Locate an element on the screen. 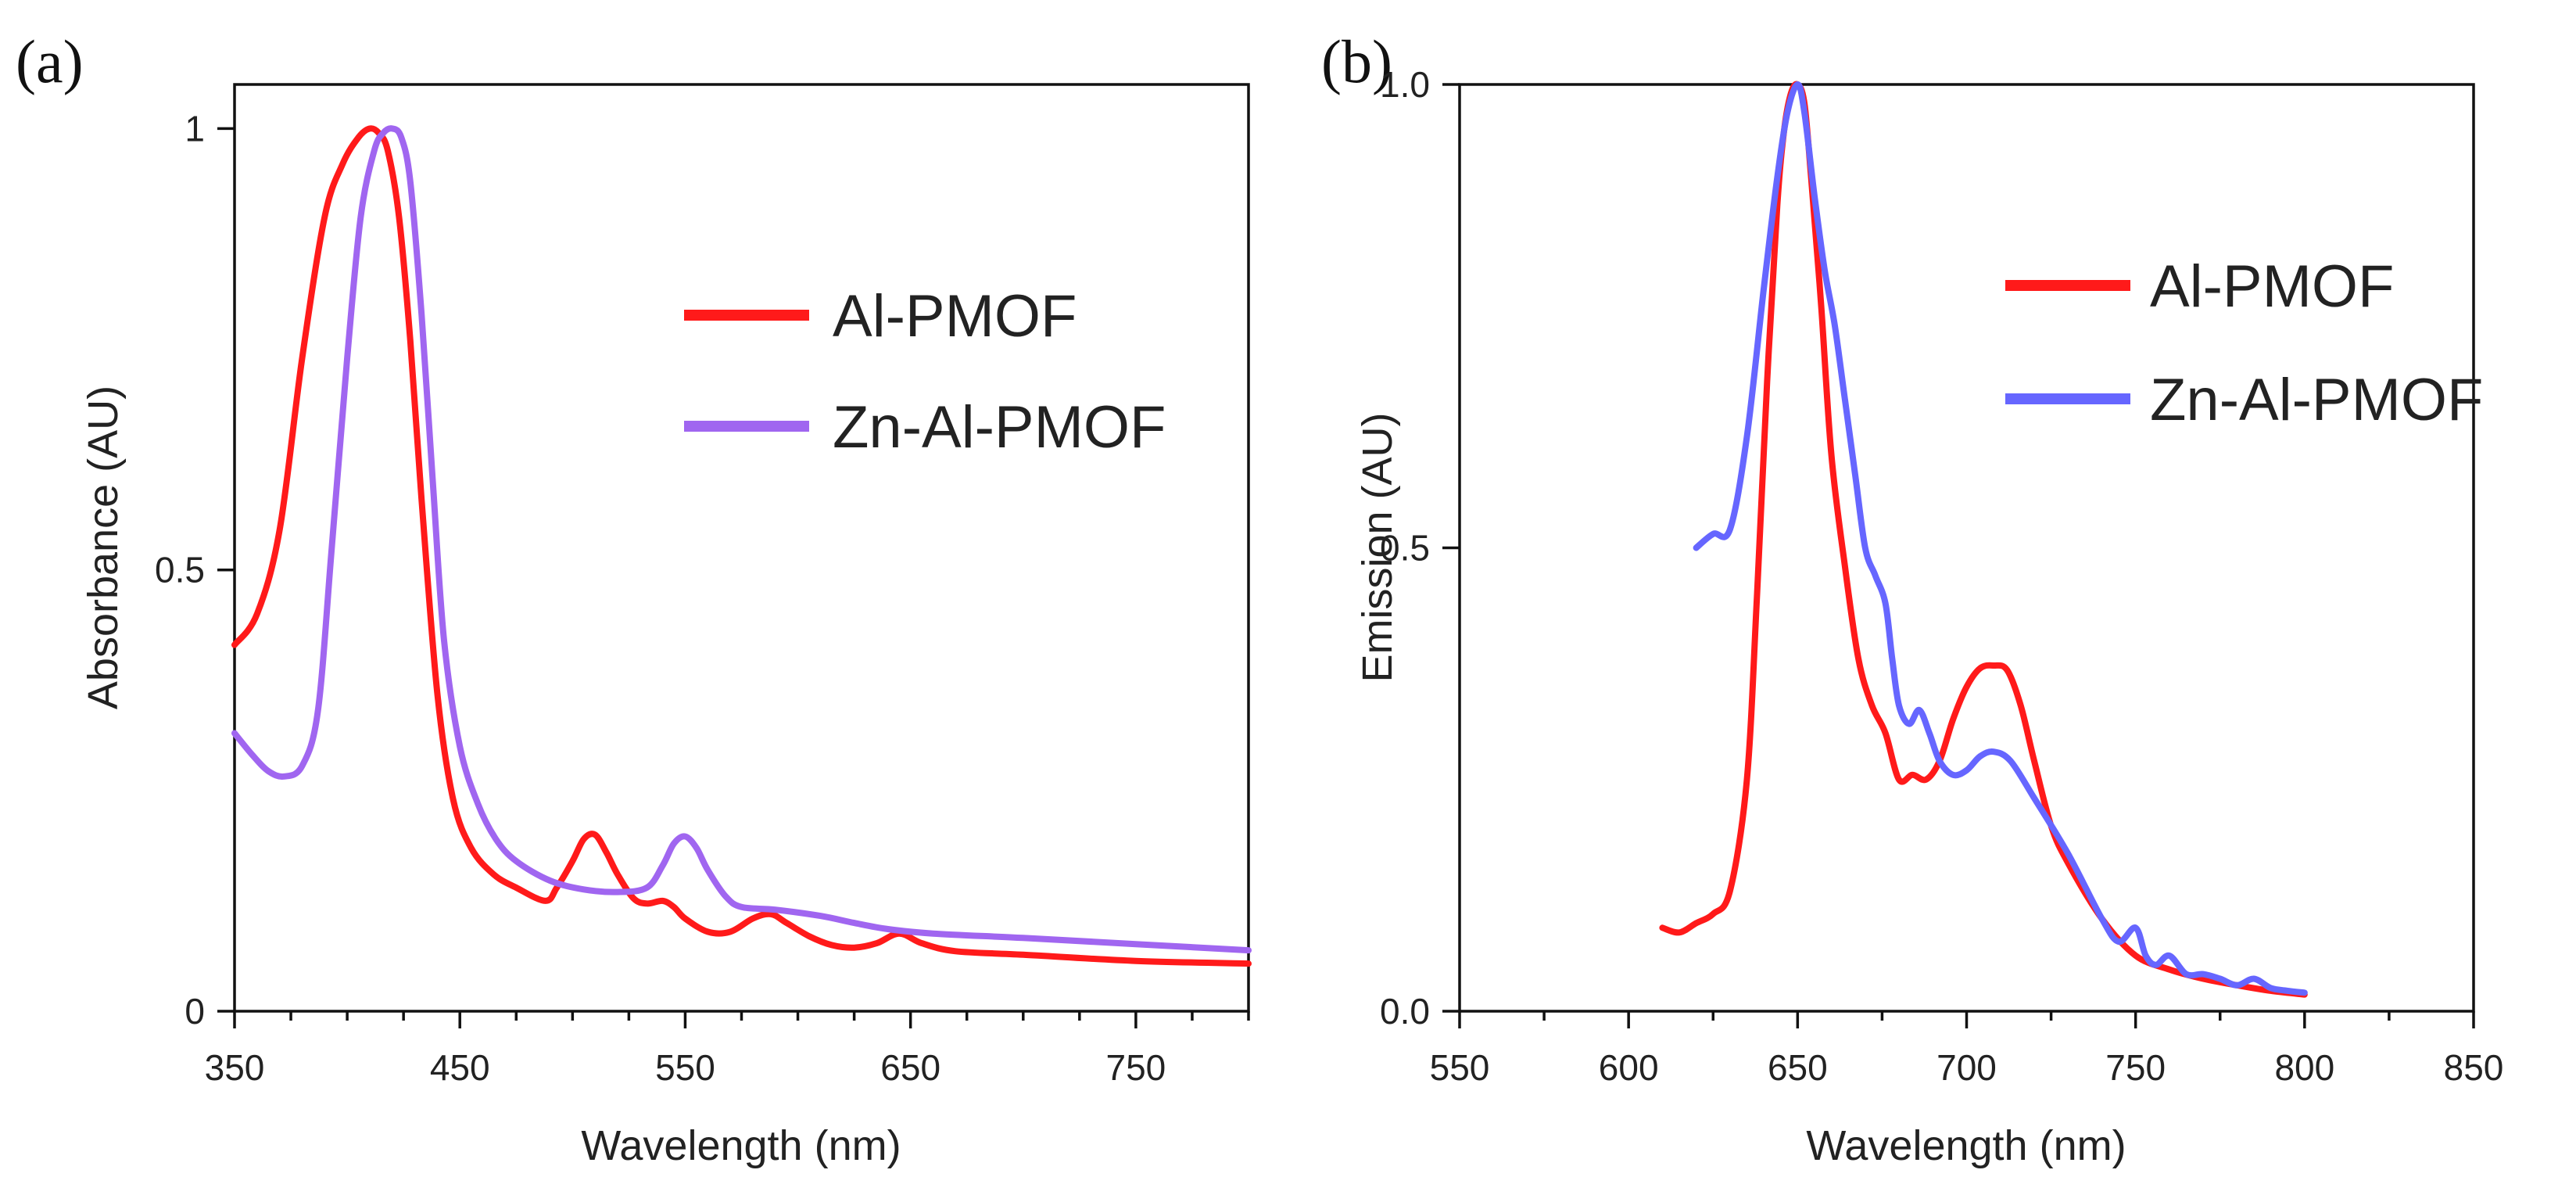  panel-a-y-tick-label-0: 0 is located at coordinates (195, 1012).